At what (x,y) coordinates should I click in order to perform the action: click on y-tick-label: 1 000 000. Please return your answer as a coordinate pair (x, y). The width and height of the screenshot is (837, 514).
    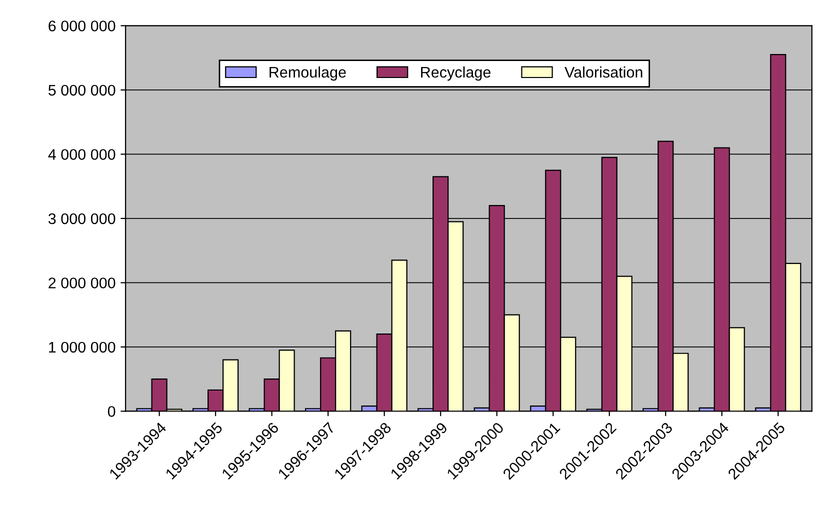
    Looking at the image, I should click on (82, 347).